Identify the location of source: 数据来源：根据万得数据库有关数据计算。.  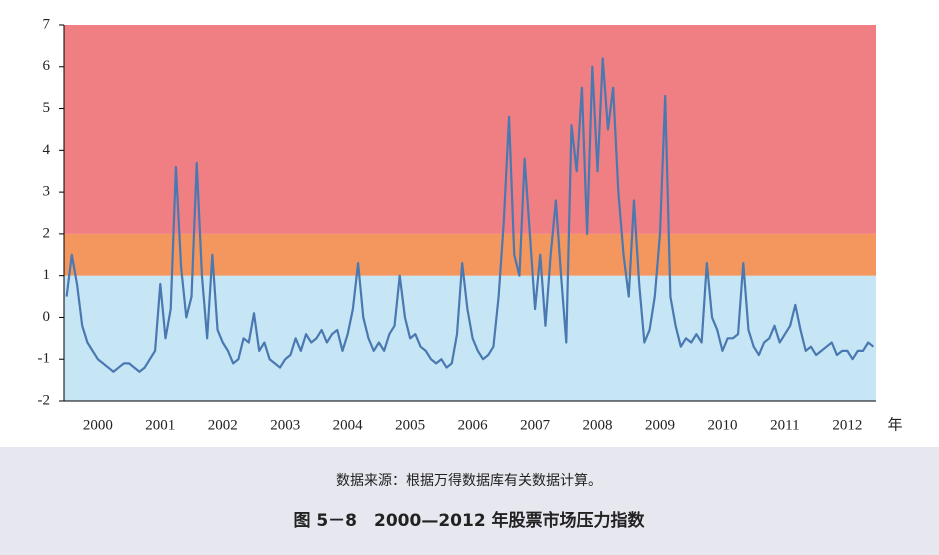
(469, 480).